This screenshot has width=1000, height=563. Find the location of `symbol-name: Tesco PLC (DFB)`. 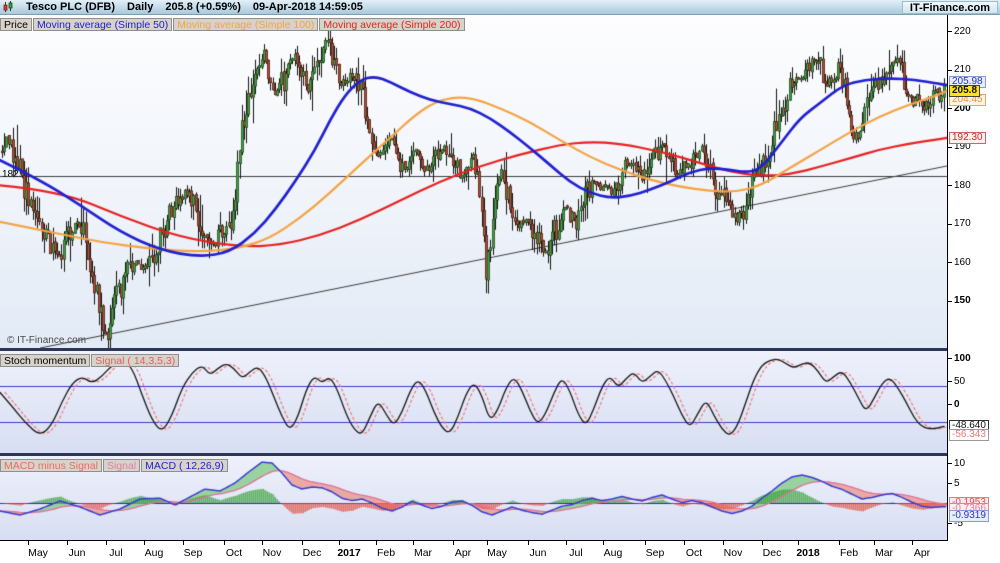

symbol-name: Tesco PLC (DFB) is located at coordinates (71, 7).